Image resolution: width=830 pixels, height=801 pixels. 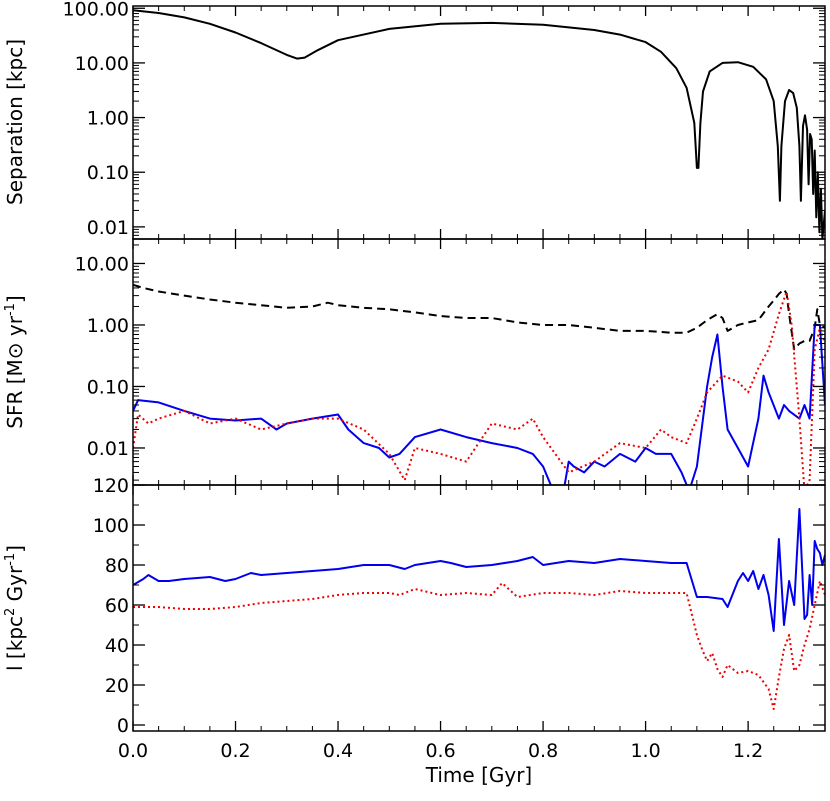 I want to click on y-tick-label: 100.00, so click(x=96, y=10).